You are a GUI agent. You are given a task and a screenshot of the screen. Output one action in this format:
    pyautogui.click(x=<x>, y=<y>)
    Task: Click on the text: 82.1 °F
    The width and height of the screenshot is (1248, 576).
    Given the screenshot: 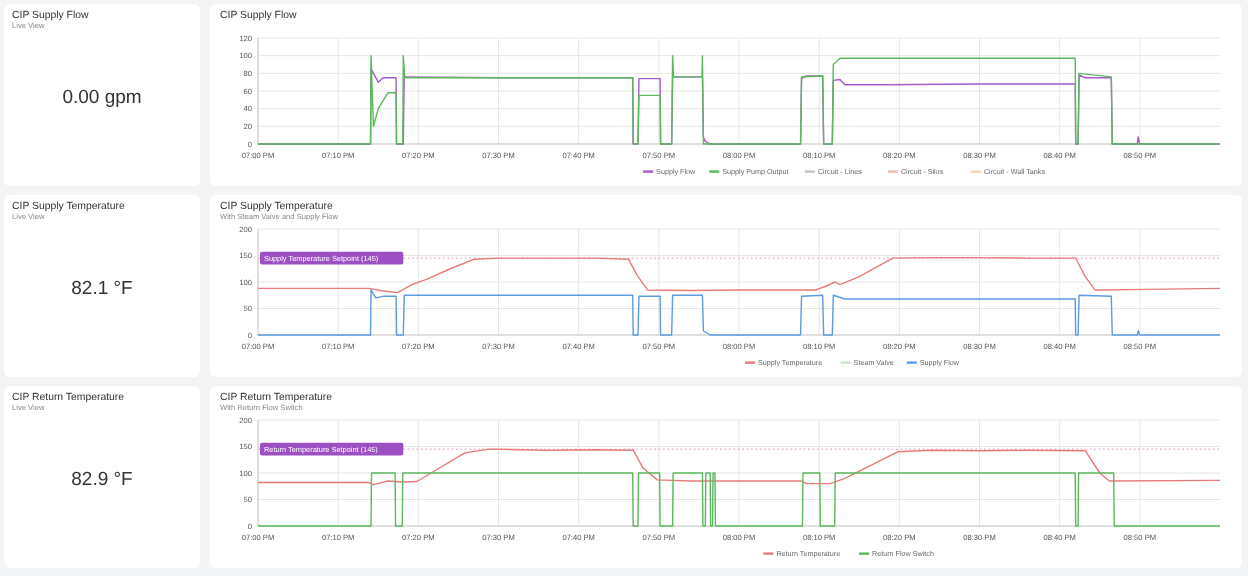 What is the action you would take?
    pyautogui.click(x=102, y=289)
    